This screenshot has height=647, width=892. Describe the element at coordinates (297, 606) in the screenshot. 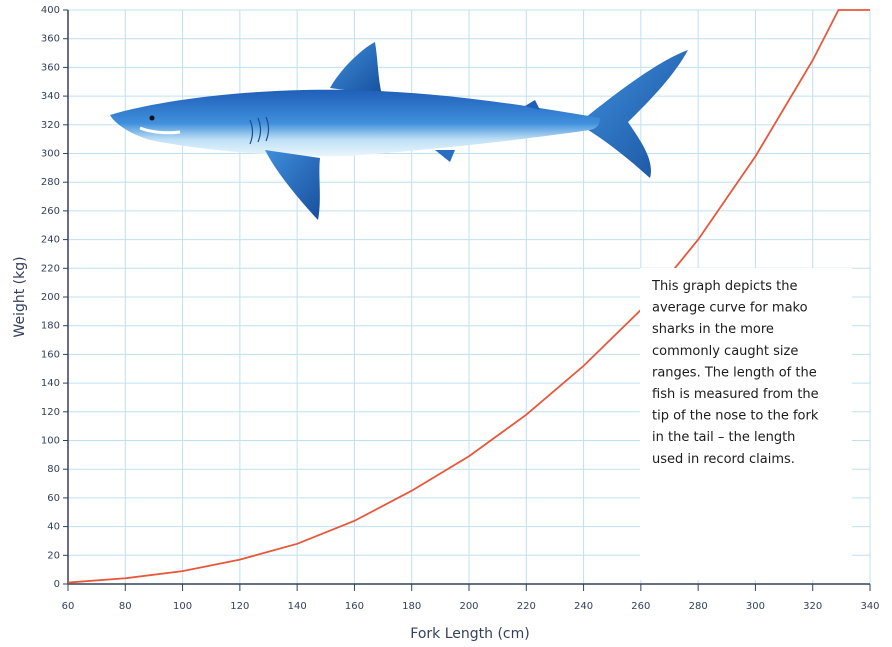

I see `x-tick-label: 140` at that location.